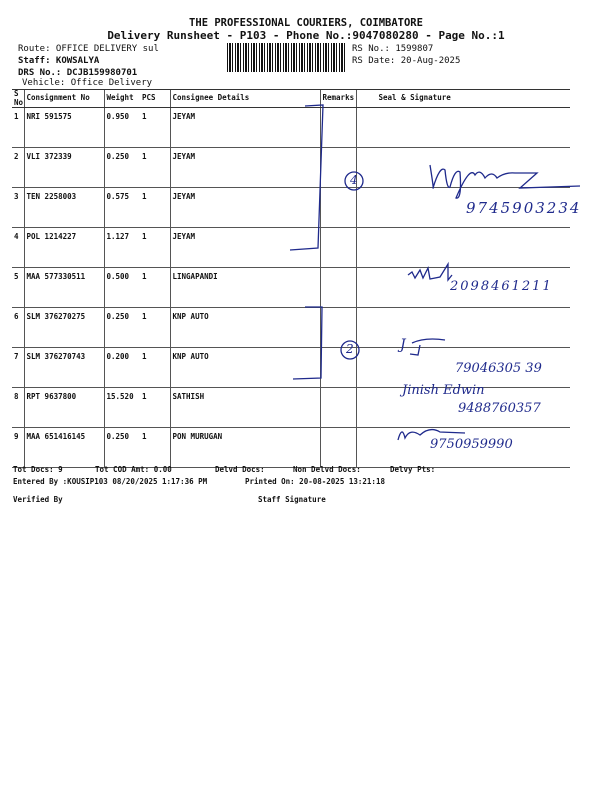 The height and width of the screenshot is (800, 600). Describe the element at coordinates (18, 208) in the screenshot. I see `cell-sno: 3` at that location.